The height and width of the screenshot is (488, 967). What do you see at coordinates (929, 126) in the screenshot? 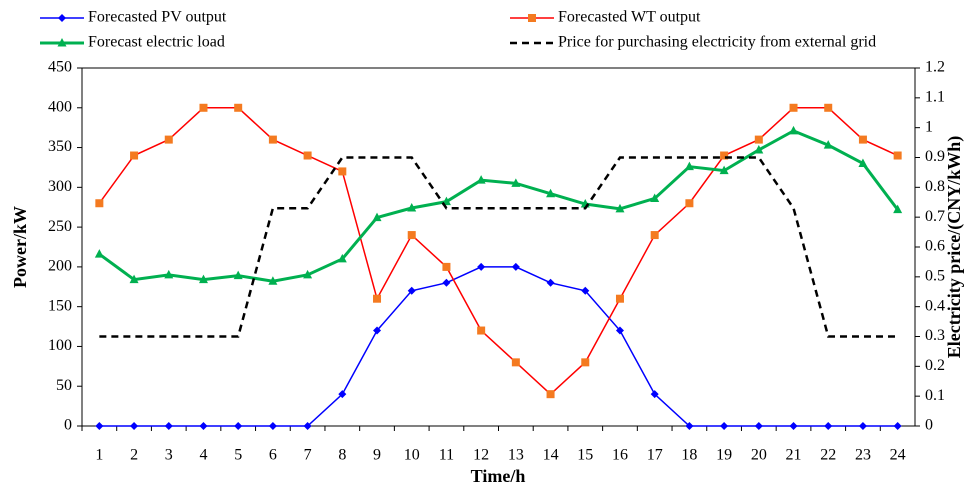
I see `y2-tick-label: 1` at bounding box center [929, 126].